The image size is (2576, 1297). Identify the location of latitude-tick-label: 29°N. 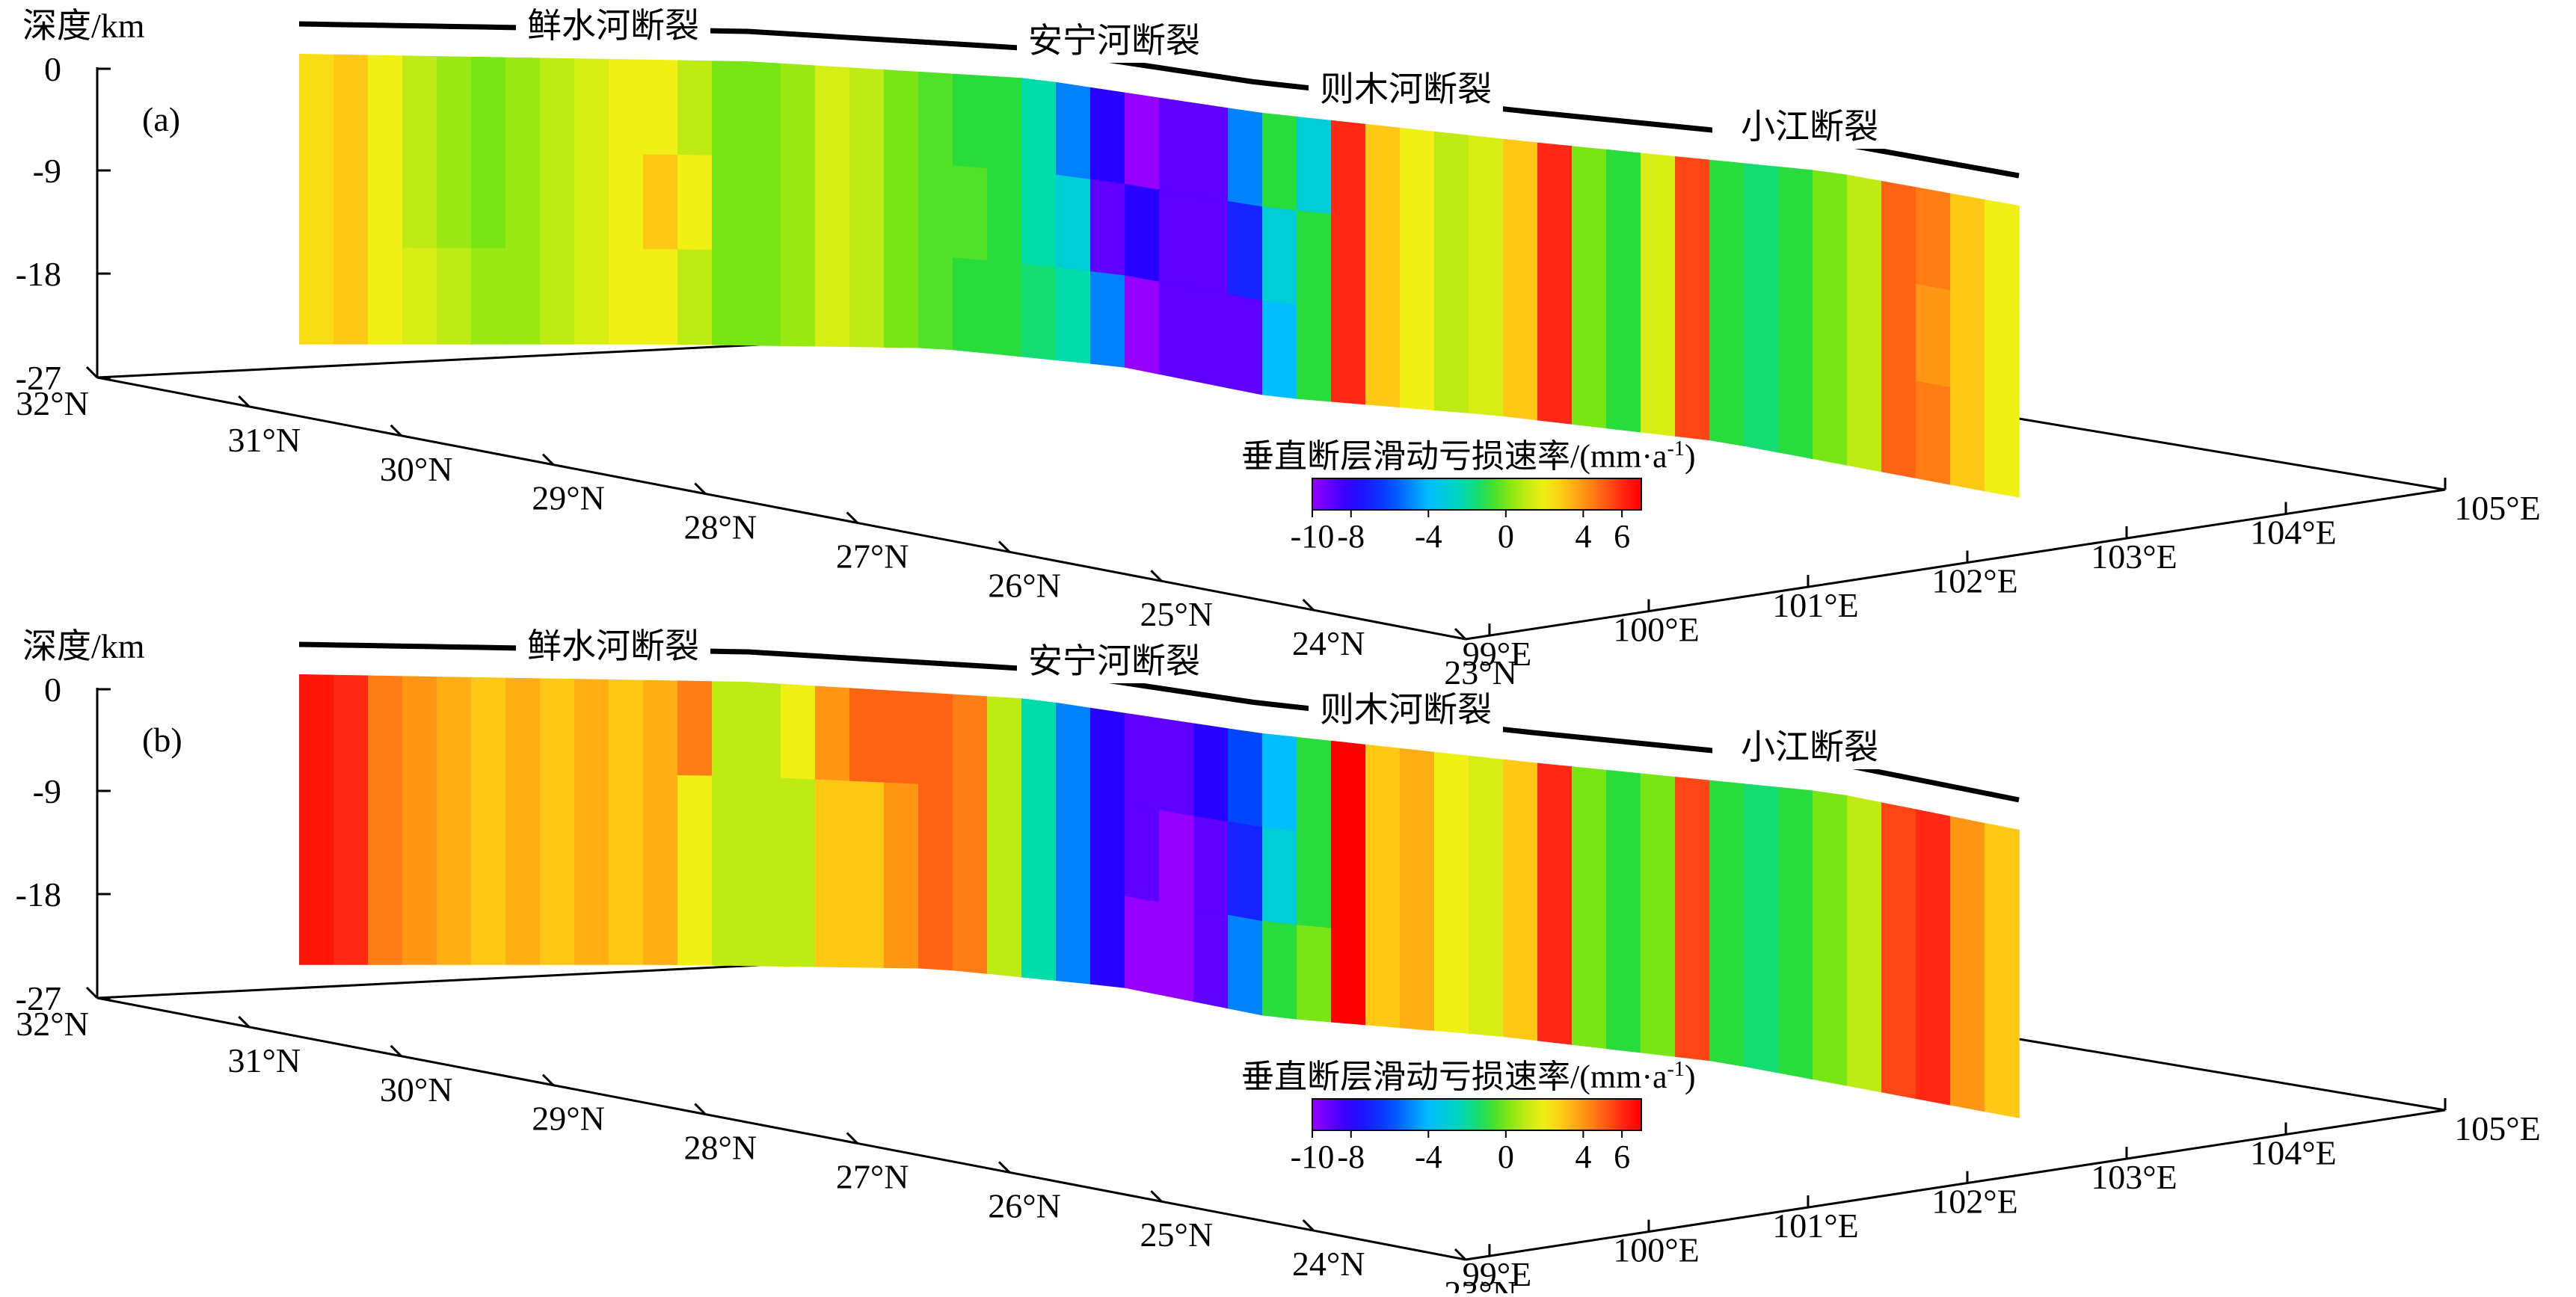
(568, 498).